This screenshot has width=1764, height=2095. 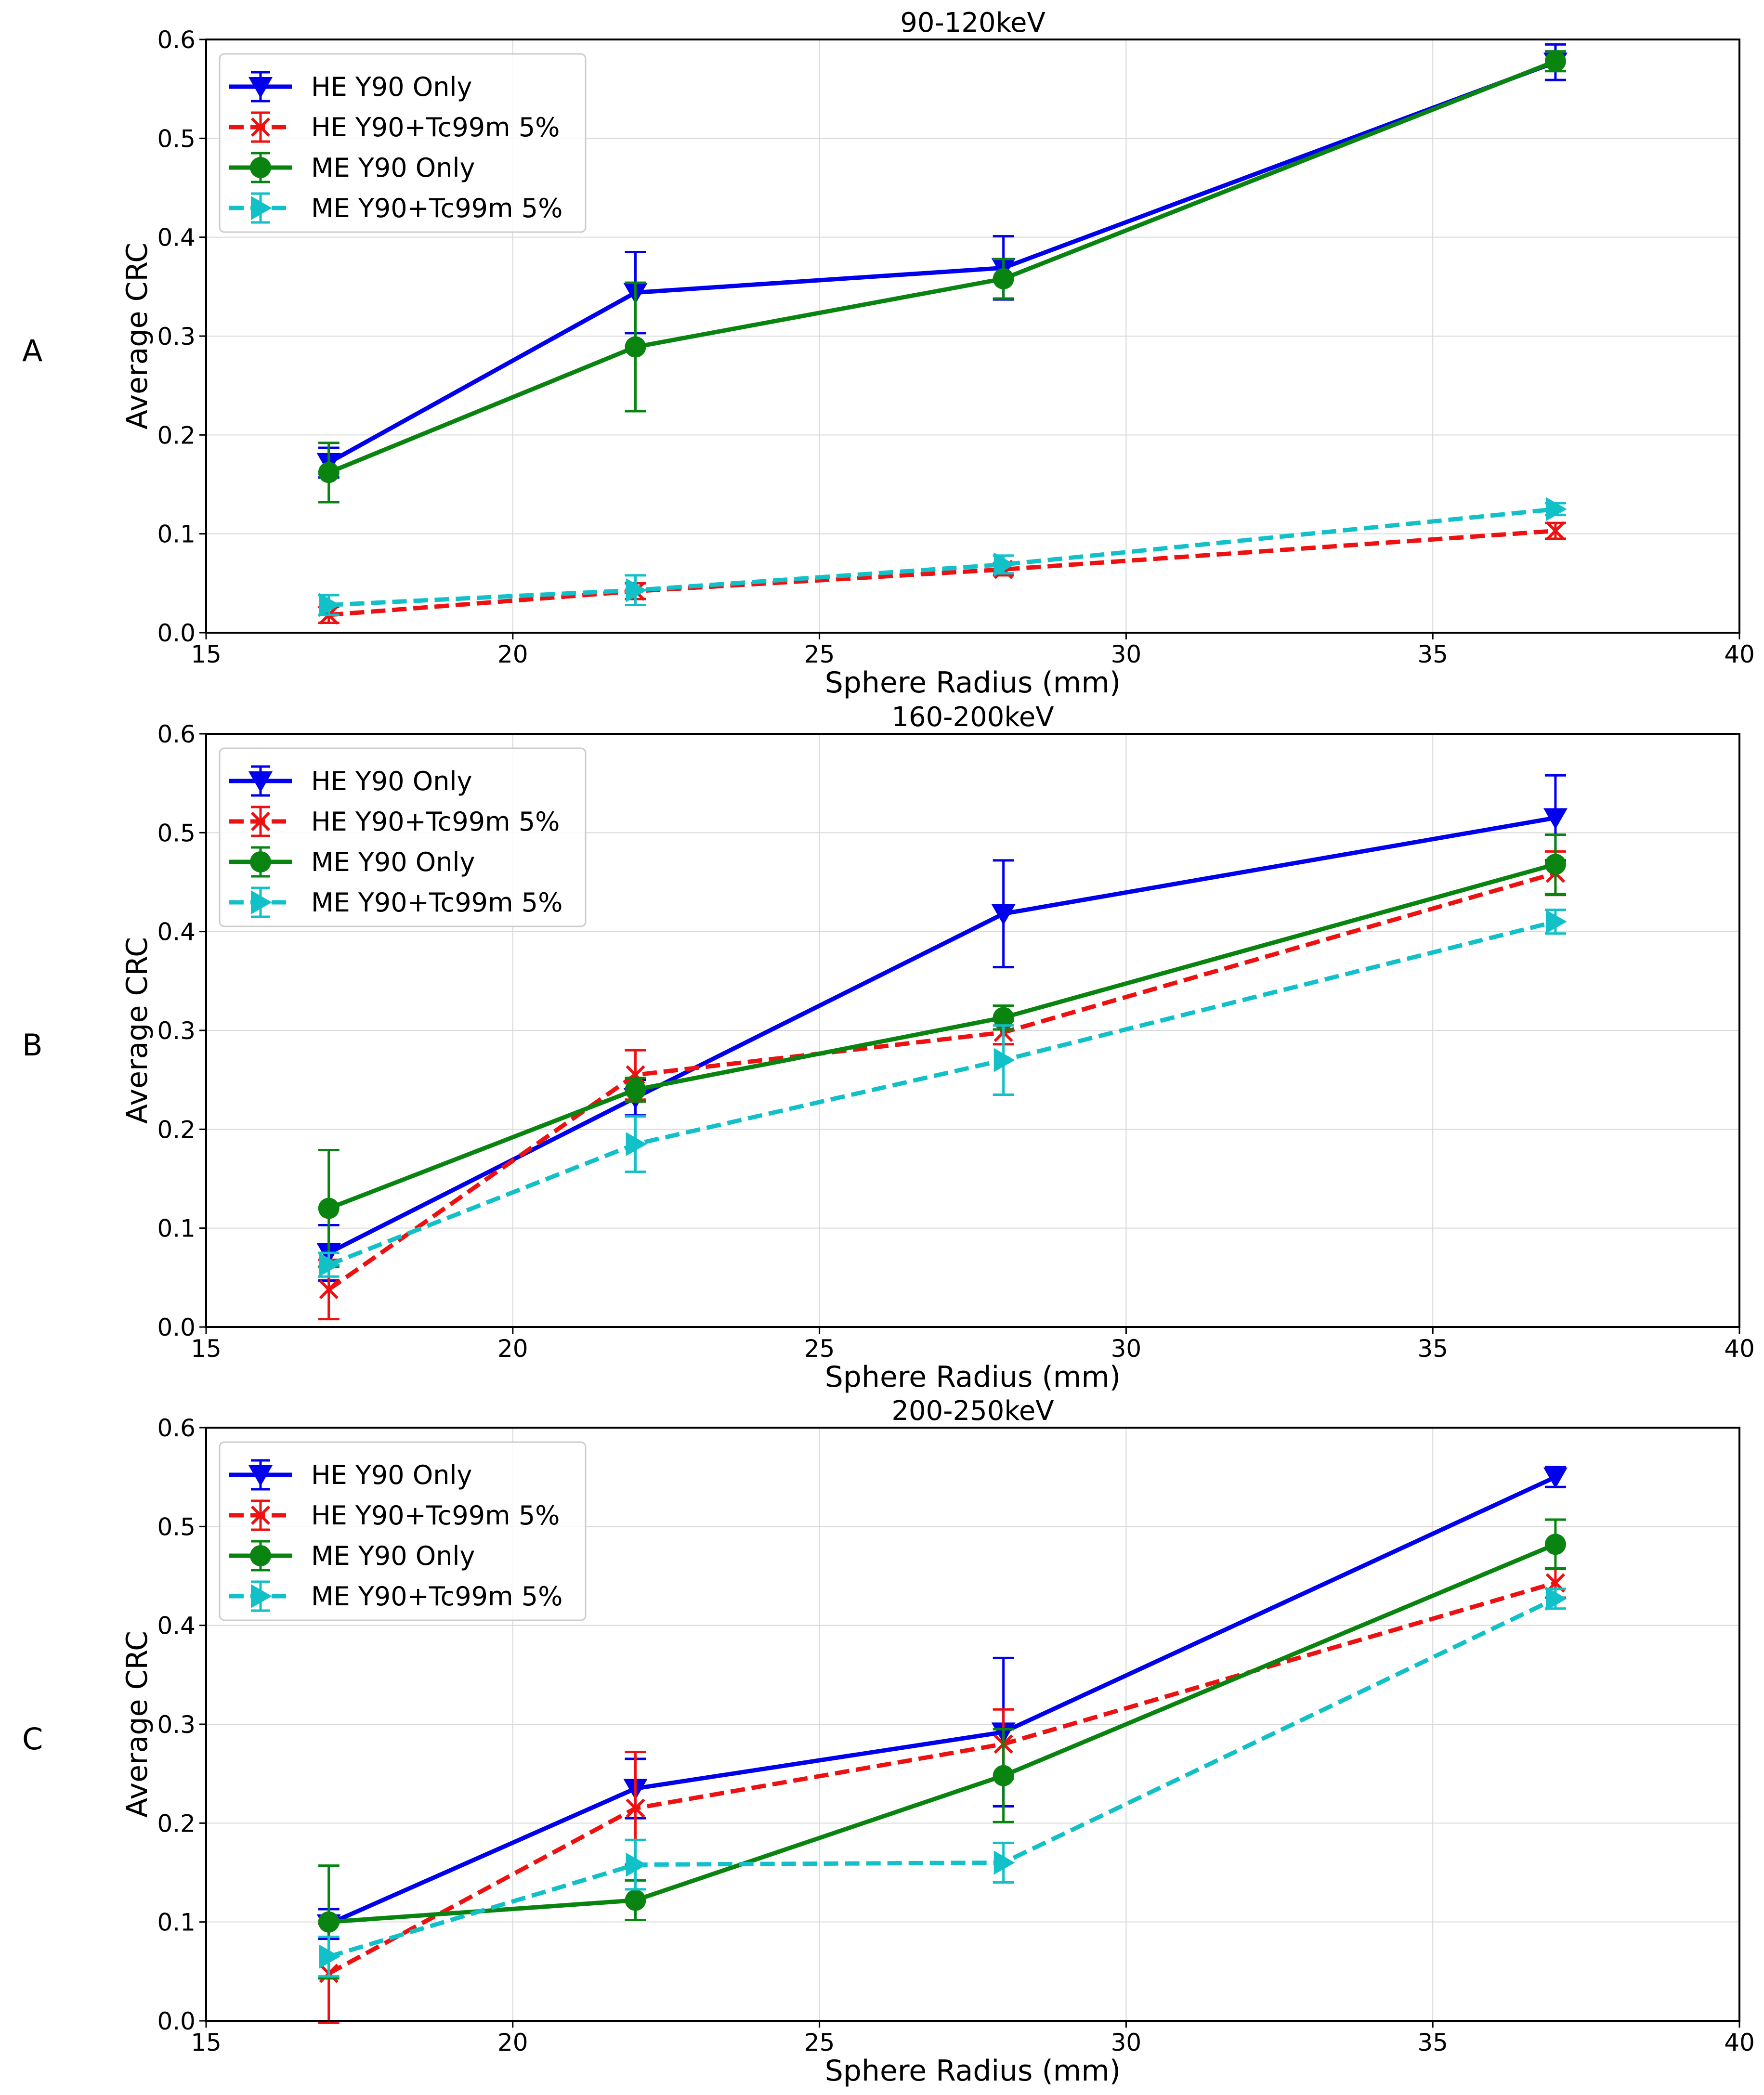 I want to click on chart-title: 160-200keV, so click(x=972, y=717).